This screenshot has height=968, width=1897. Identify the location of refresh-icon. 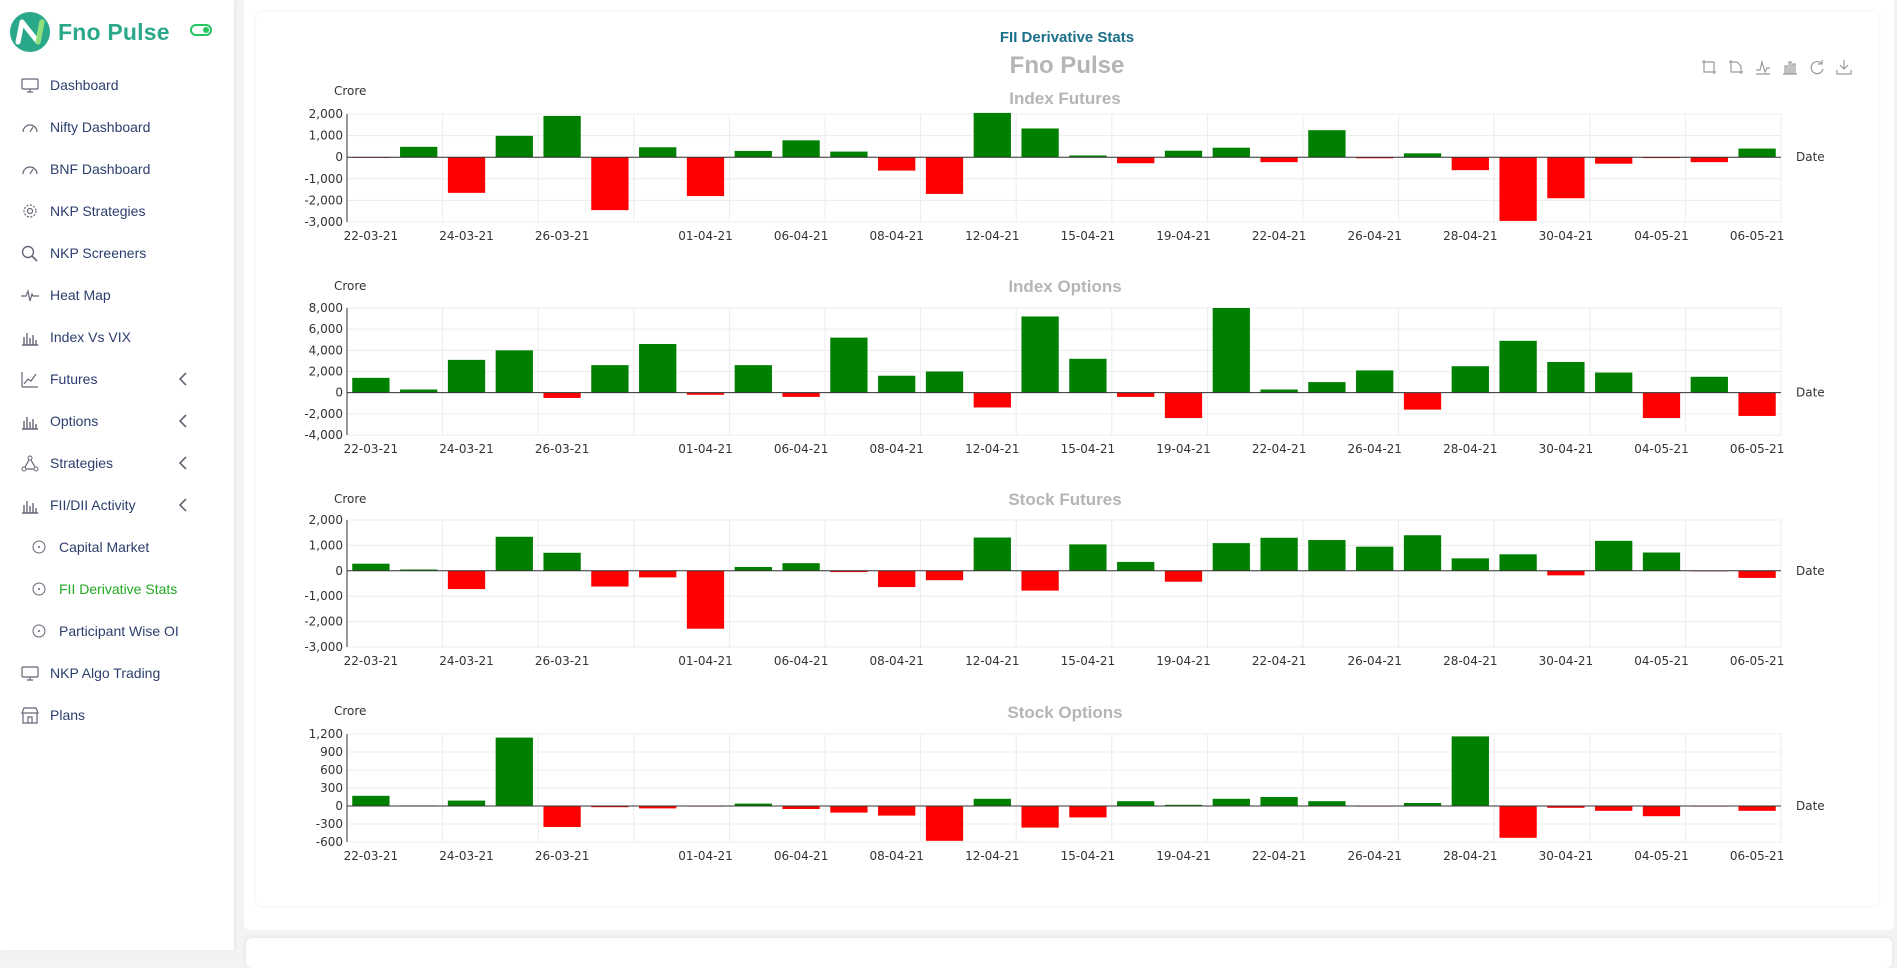
(1817, 67).